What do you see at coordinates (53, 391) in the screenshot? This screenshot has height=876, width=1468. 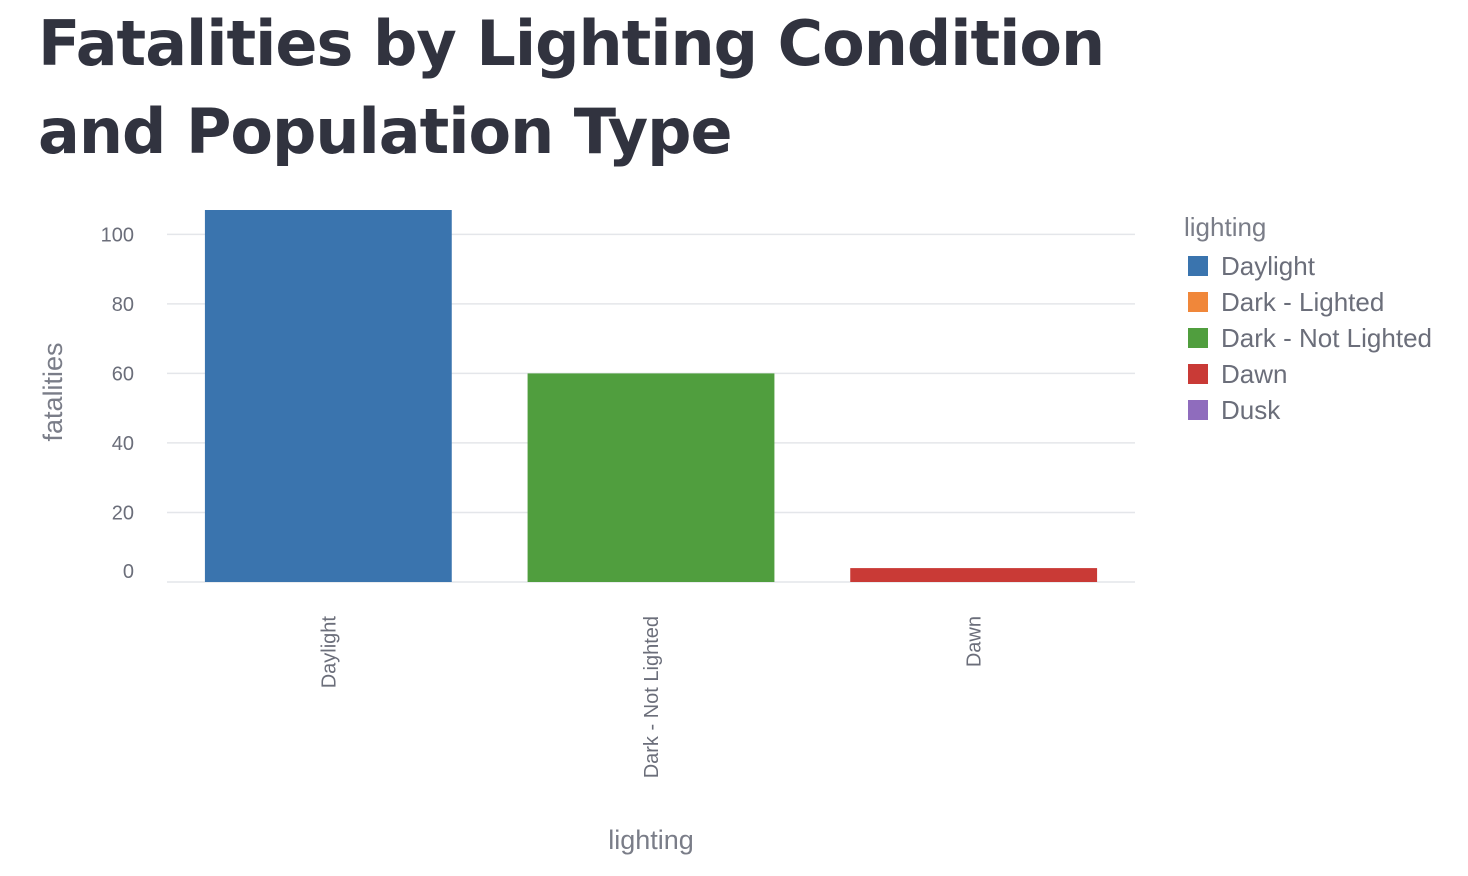 I see `y-axis-title: fatalities` at bounding box center [53, 391].